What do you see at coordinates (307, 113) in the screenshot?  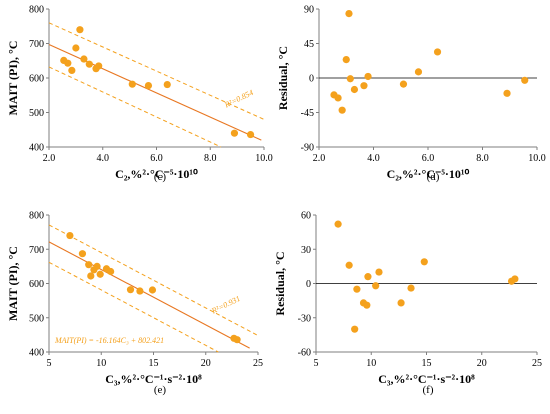 I see `y-tick-label: -45` at bounding box center [307, 113].